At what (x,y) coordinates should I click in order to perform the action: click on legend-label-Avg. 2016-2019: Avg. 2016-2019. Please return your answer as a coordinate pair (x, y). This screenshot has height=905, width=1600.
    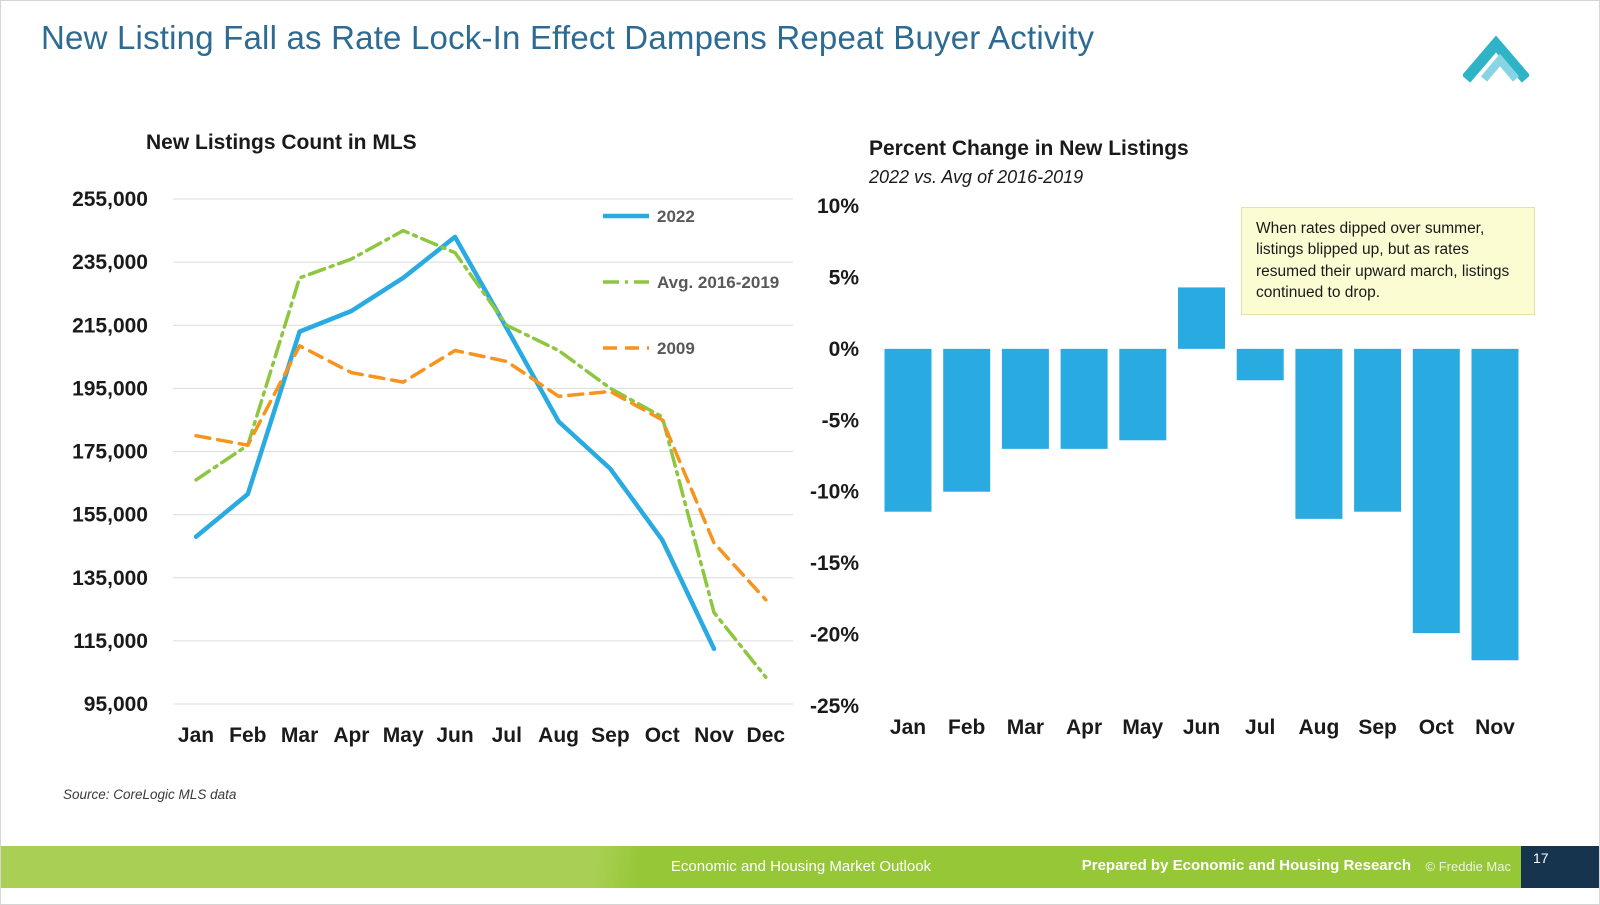
    Looking at the image, I should click on (718, 282).